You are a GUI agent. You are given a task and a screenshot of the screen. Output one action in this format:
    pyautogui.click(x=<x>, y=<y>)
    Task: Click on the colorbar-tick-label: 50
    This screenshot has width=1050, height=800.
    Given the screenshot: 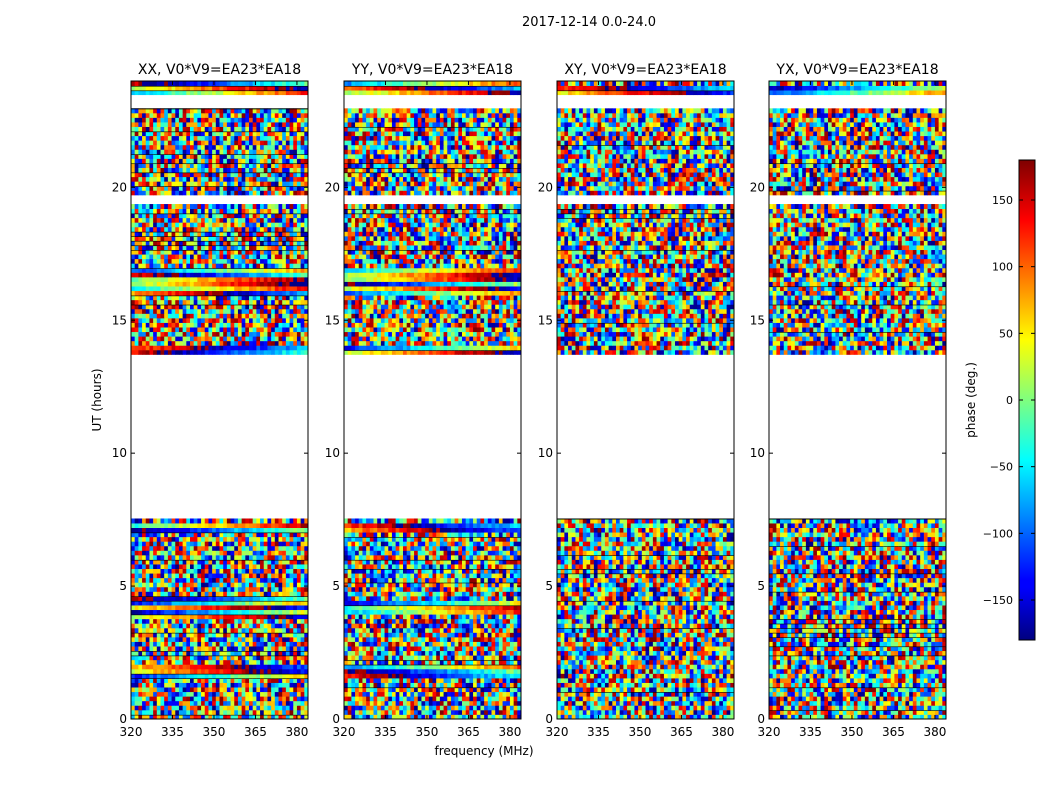 What is the action you would take?
    pyautogui.click(x=1006, y=333)
    